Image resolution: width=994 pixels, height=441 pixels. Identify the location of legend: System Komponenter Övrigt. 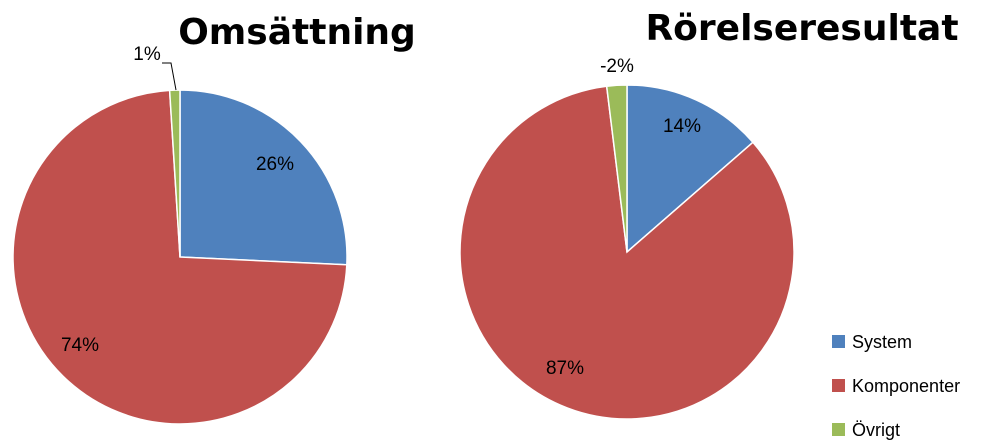
(896, 386).